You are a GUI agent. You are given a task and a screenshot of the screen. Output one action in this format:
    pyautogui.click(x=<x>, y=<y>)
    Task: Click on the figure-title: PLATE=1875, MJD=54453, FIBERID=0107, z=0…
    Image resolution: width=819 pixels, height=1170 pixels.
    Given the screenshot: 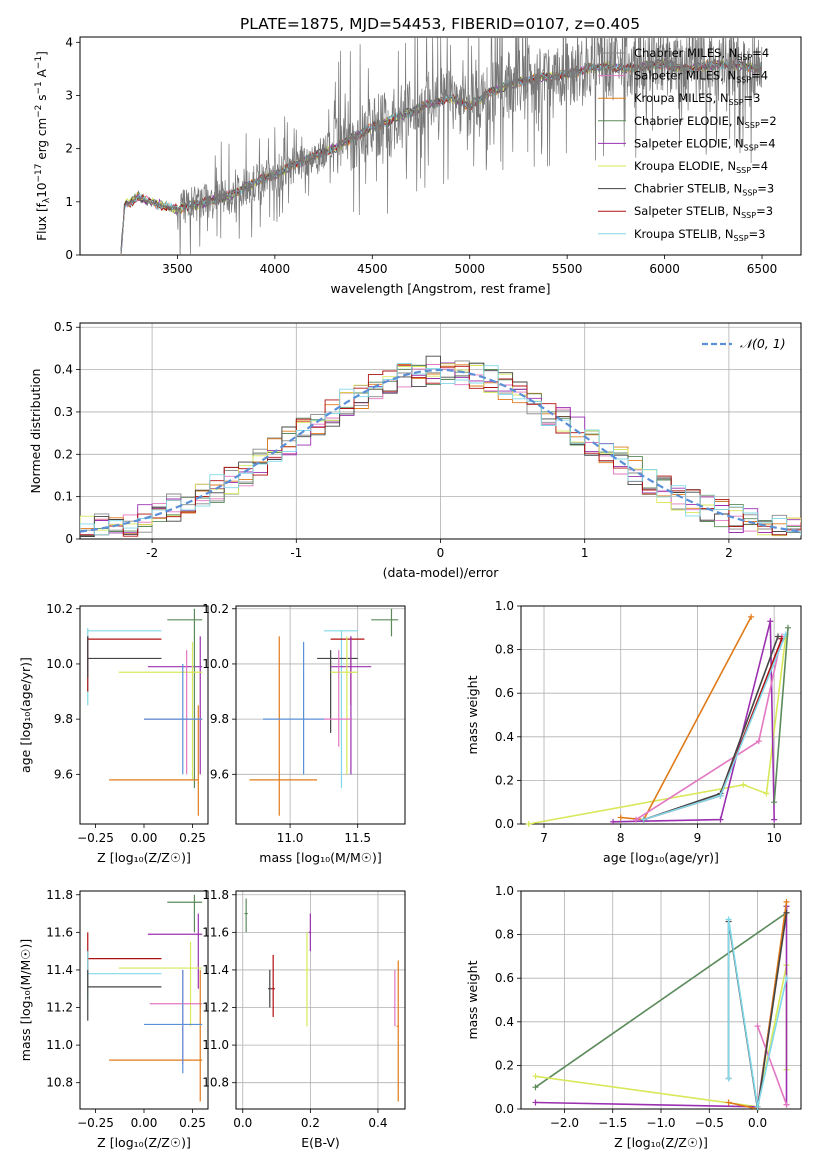 What is the action you would take?
    pyautogui.click(x=440, y=24)
    